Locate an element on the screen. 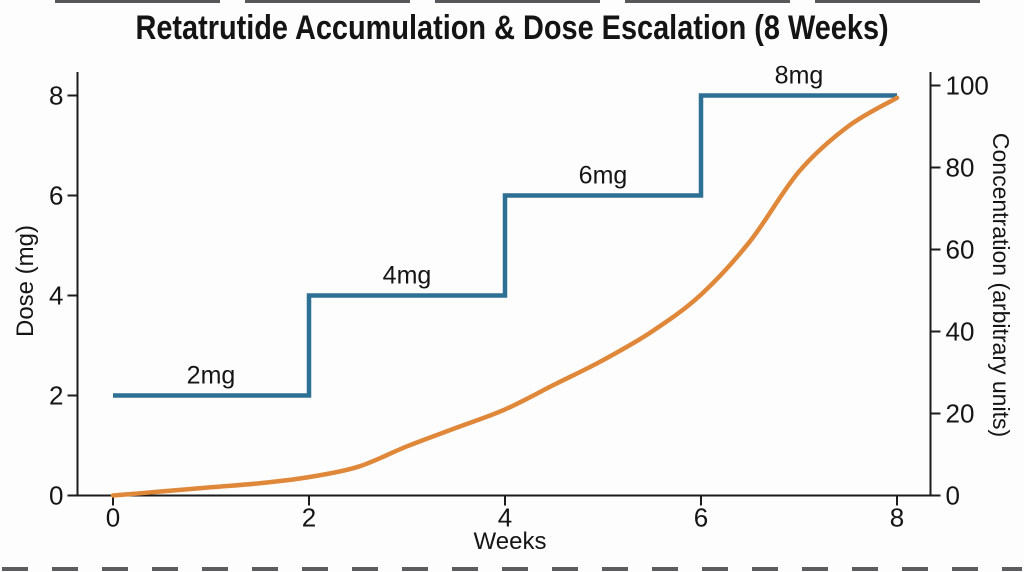 This screenshot has height=572, width=1024. y-right-axis-label: Concentration (arbitrary units) is located at coordinates (1001, 285).